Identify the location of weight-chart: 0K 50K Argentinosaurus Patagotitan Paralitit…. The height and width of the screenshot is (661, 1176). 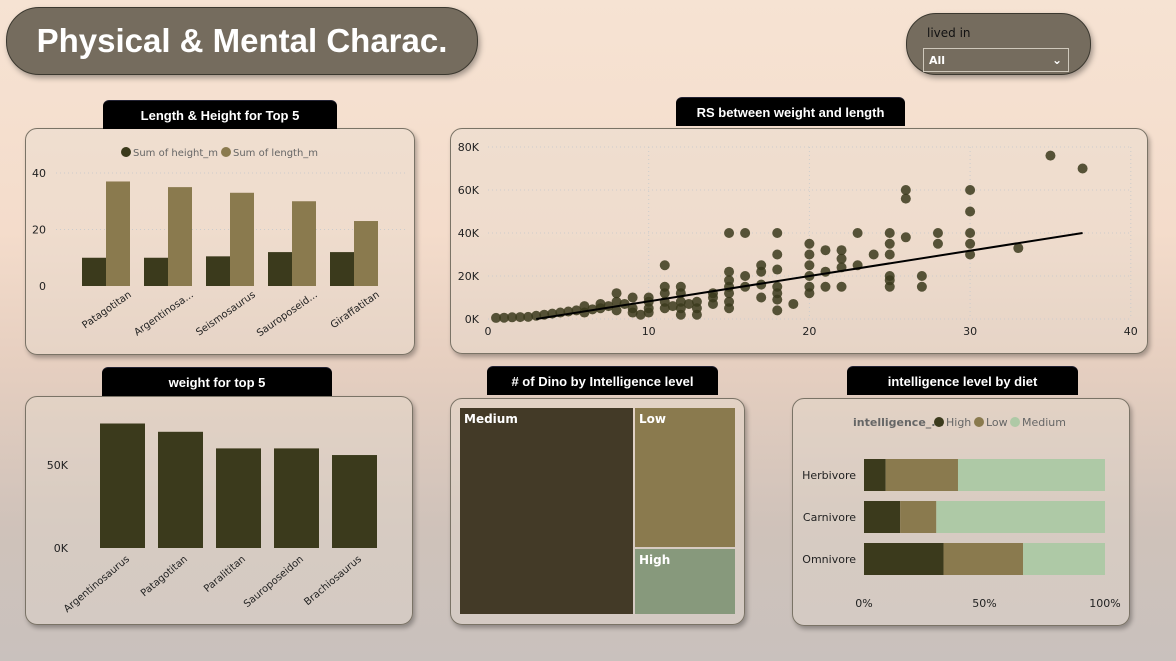
(212, 519).